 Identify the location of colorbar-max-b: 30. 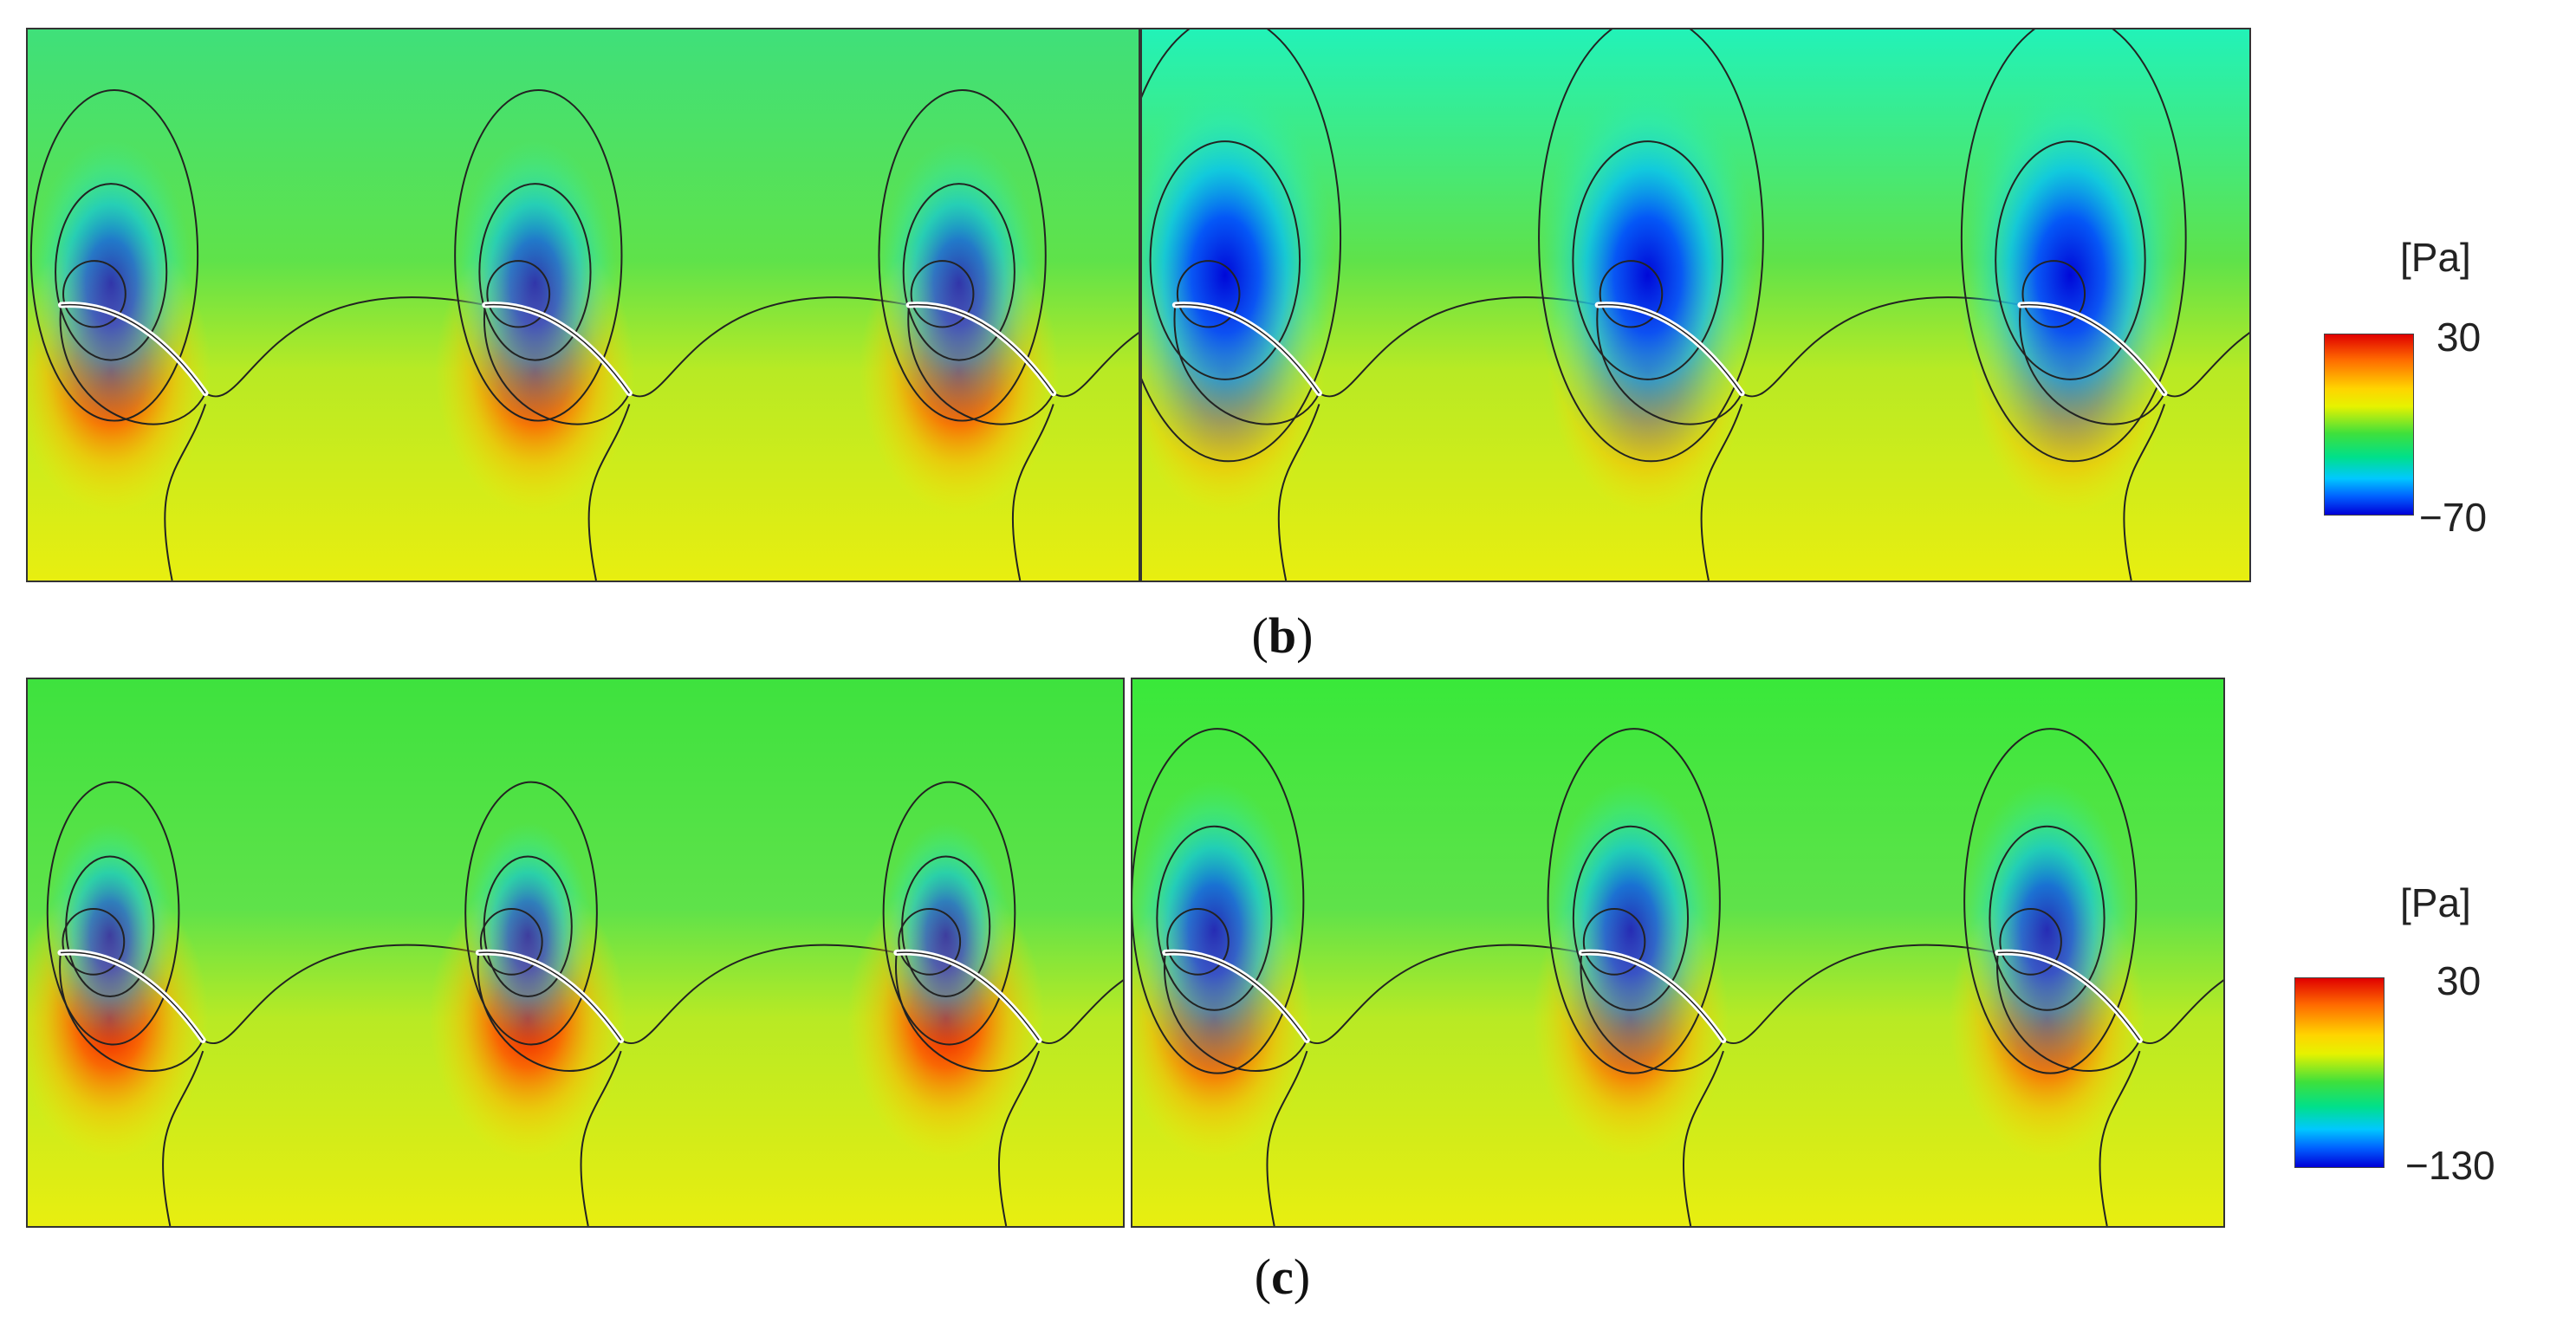
(2459, 337).